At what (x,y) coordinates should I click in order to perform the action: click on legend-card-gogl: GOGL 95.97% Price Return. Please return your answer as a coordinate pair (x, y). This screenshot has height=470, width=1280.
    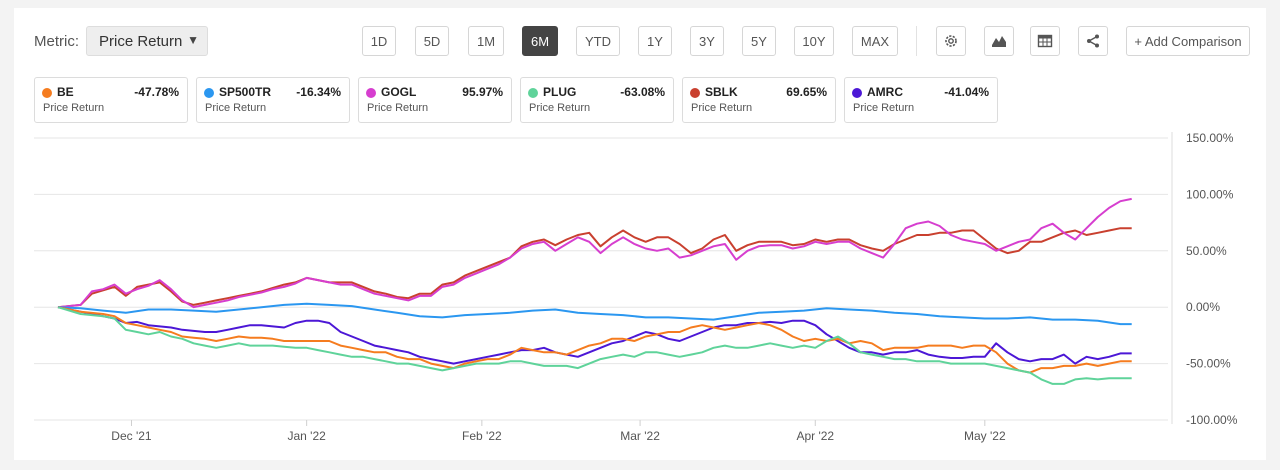
    Looking at the image, I should click on (435, 100).